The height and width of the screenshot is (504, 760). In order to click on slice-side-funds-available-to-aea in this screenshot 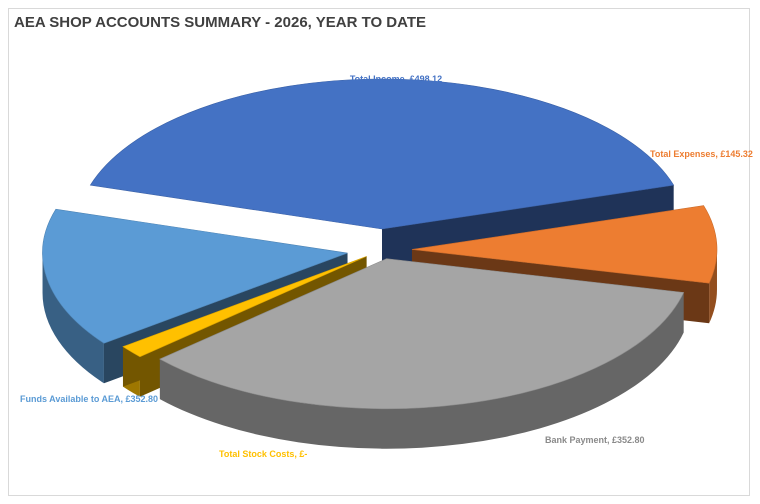, I will do `click(73, 318)`.